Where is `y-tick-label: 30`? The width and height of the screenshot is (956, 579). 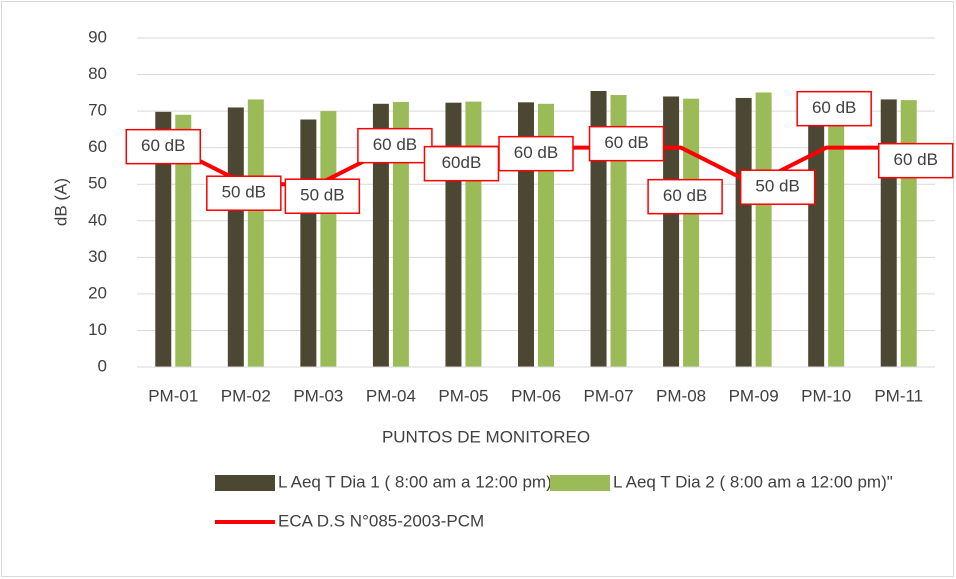 y-tick-label: 30 is located at coordinates (97, 256).